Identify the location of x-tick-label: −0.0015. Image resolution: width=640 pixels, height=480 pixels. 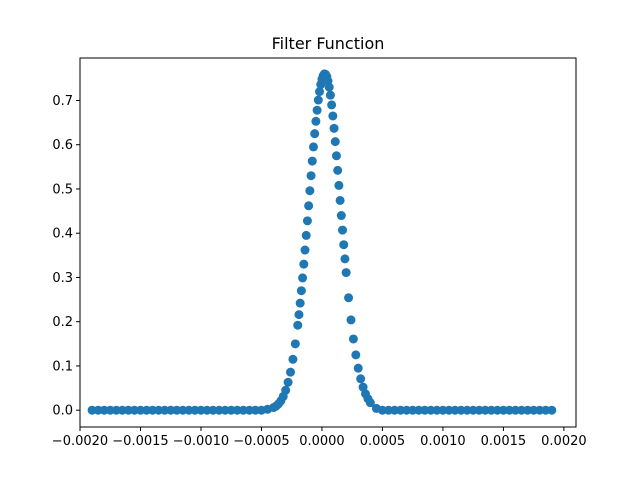
(140, 441).